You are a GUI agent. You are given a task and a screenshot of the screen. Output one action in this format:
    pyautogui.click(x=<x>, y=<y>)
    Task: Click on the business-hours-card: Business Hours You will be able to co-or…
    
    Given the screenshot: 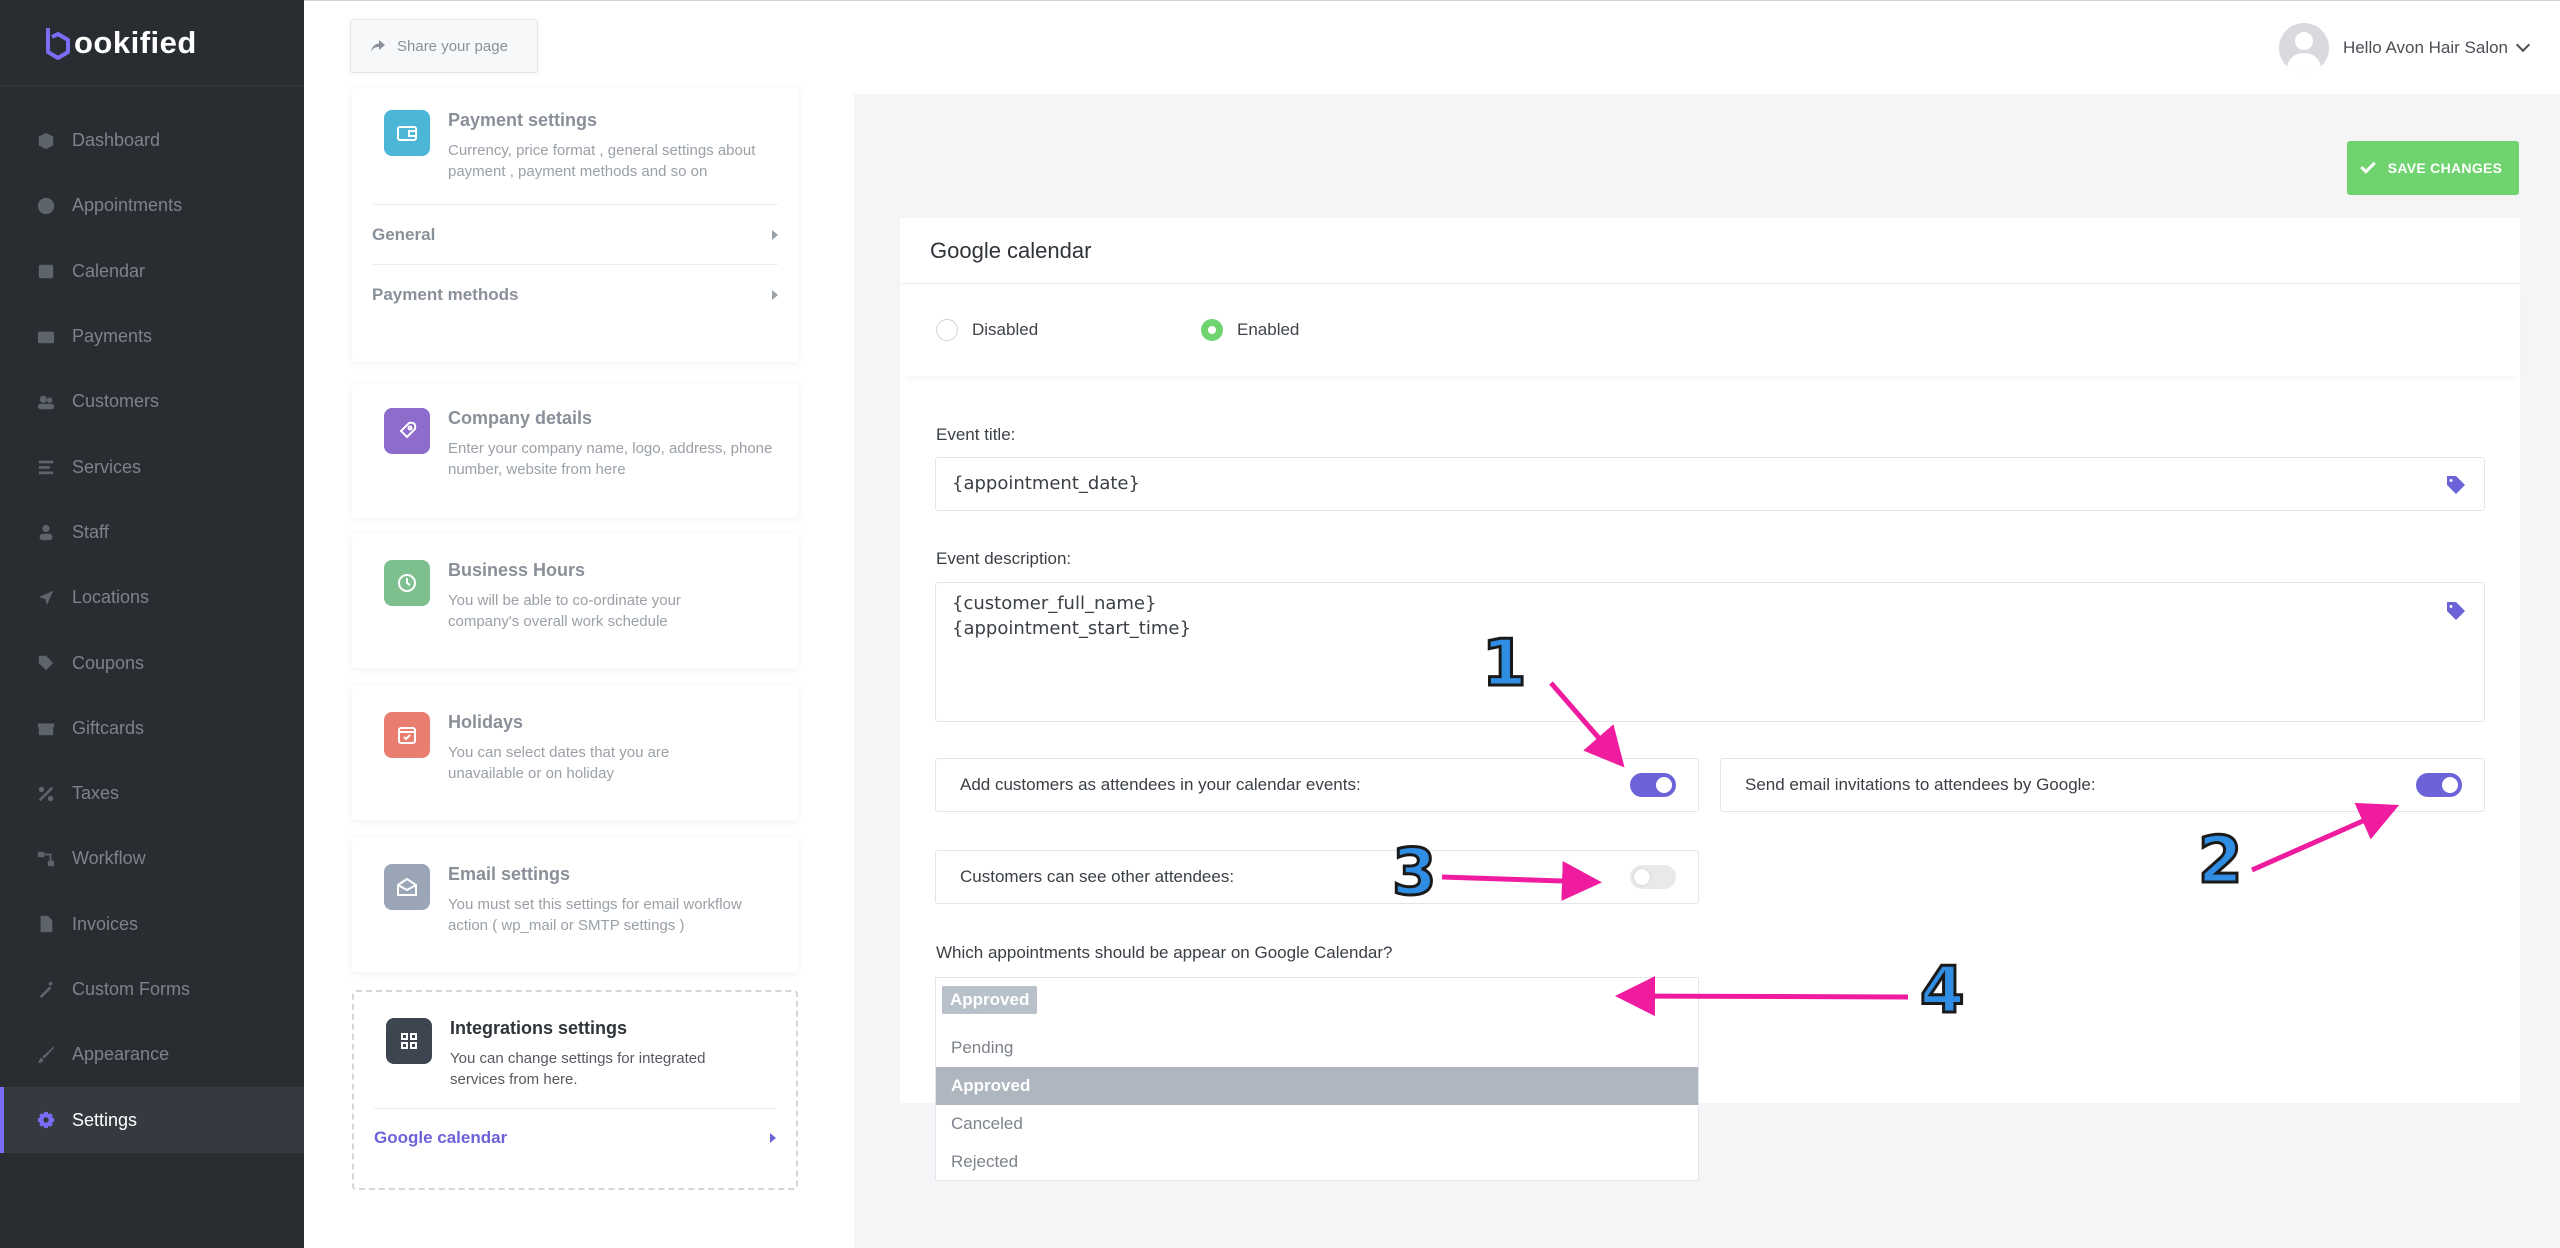 What is the action you would take?
    pyautogui.click(x=575, y=601)
    